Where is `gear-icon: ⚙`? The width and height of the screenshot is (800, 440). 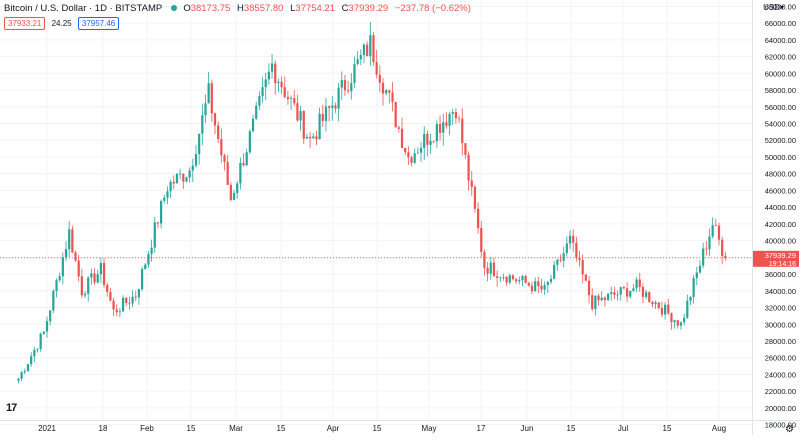
gear-icon: ⚙ is located at coordinates (789, 429).